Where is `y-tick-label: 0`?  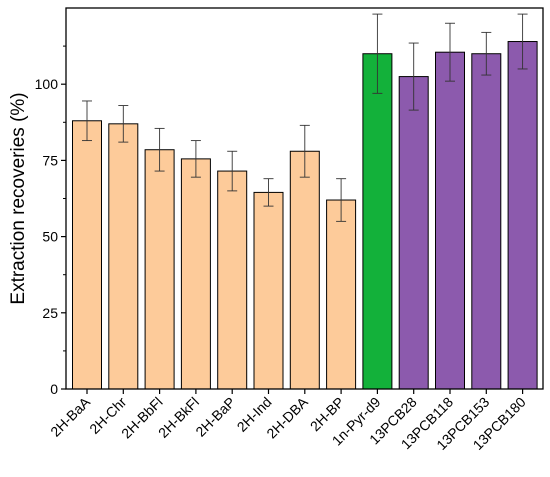
y-tick-label: 0 is located at coordinates (54, 389).